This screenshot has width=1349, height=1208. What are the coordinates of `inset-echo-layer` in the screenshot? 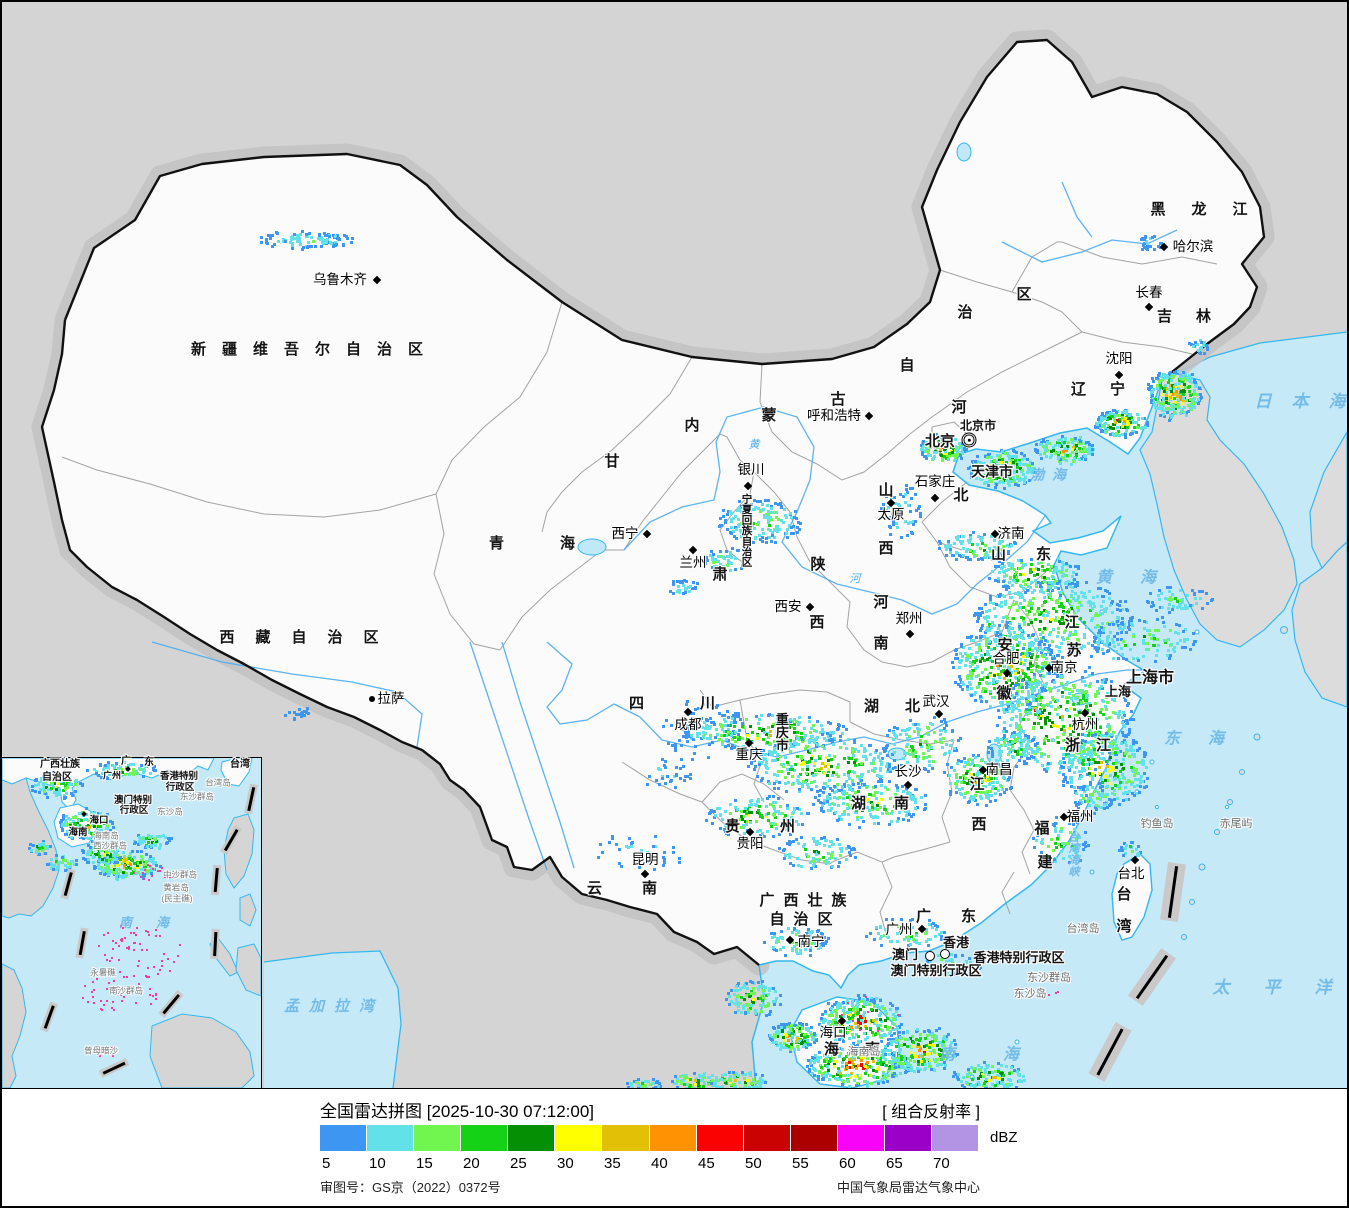 It's located at (131, 923).